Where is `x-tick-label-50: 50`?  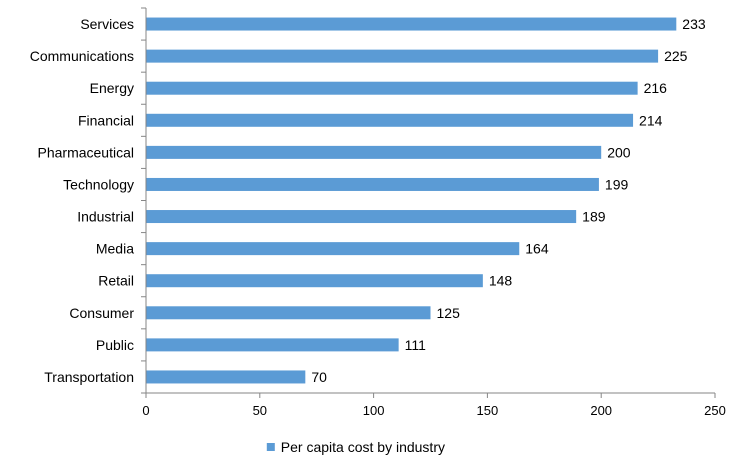
x-tick-label-50: 50 is located at coordinates (260, 410).